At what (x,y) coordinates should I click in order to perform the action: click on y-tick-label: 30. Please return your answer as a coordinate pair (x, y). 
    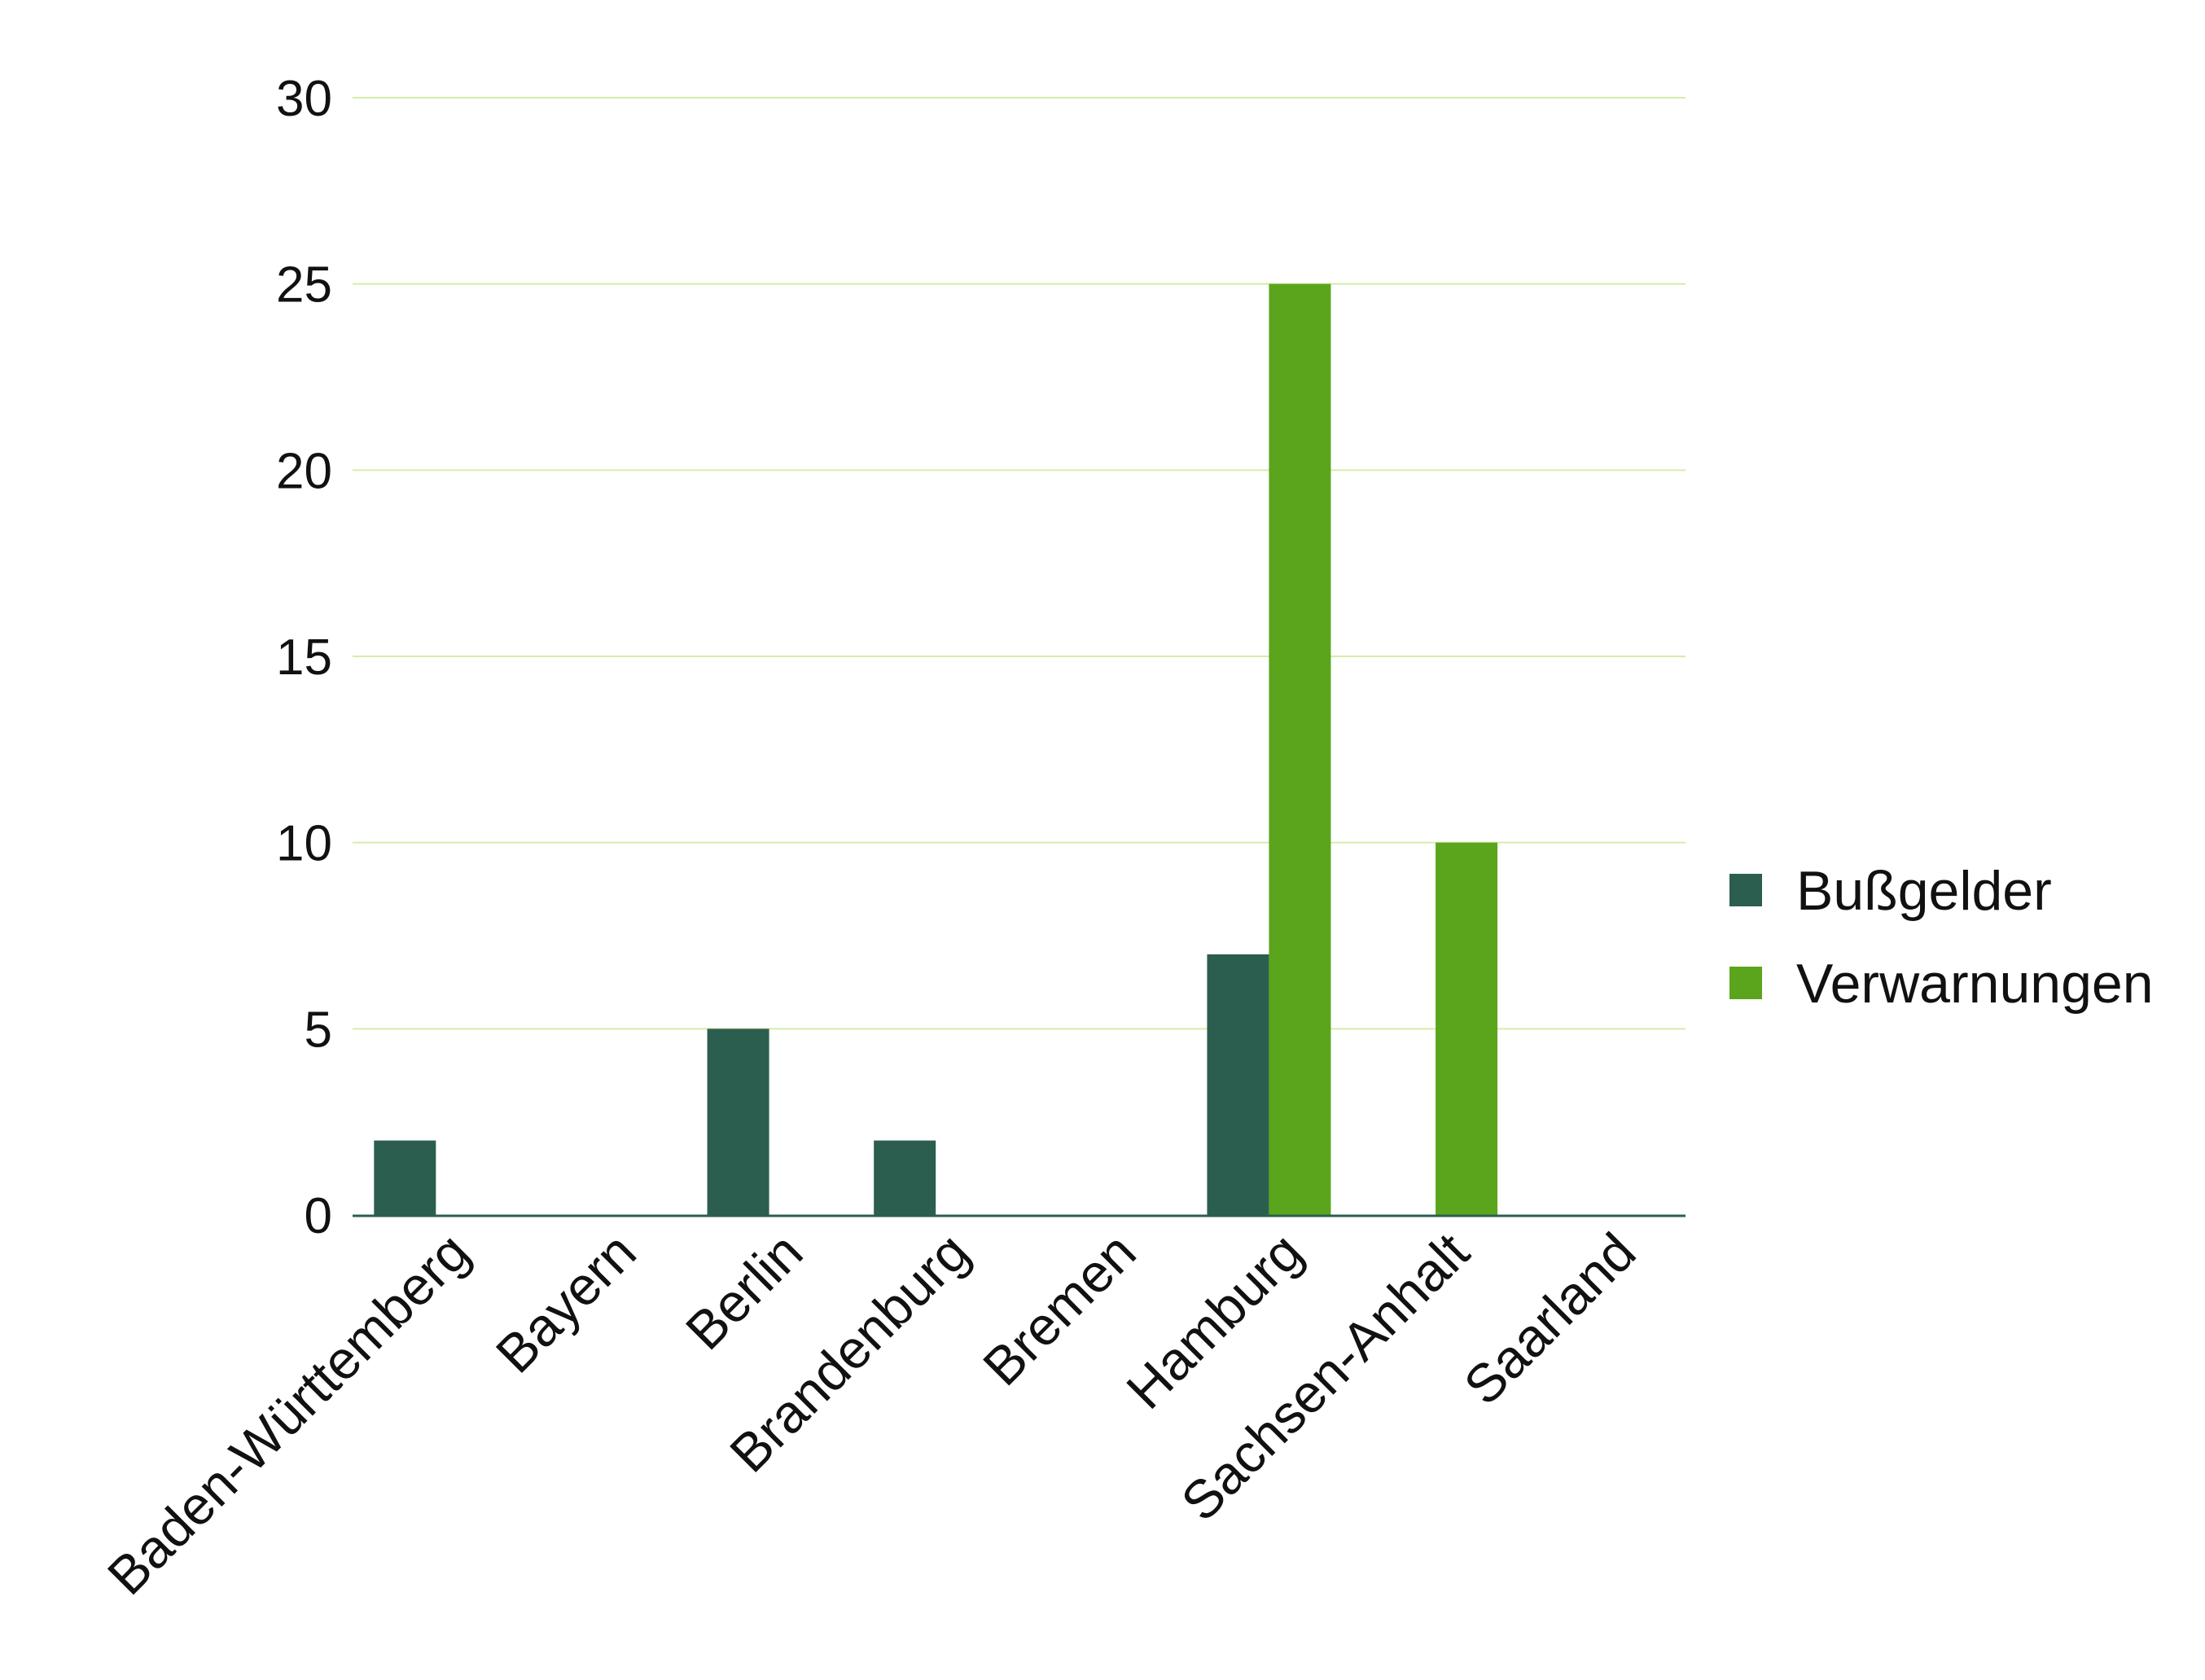
    Looking at the image, I should click on (304, 99).